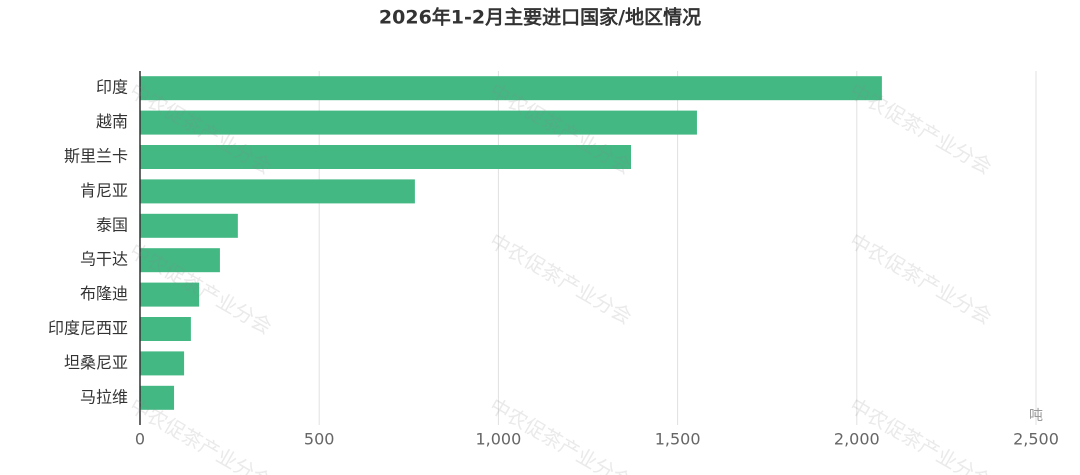  What do you see at coordinates (112, 224) in the screenshot?
I see `y-tick-label: 泰国` at bounding box center [112, 224].